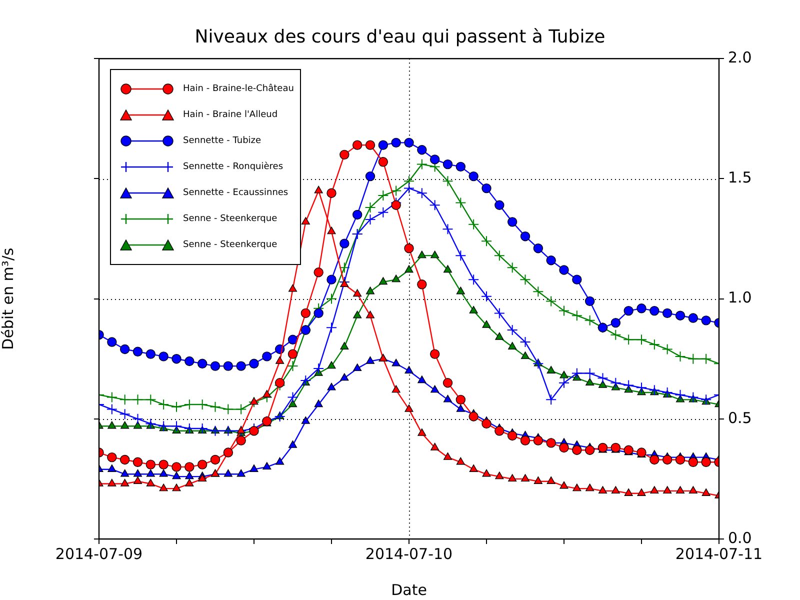 The width and height of the screenshot is (800, 600). What do you see at coordinates (233, 167) in the screenshot?
I see `legend-label: Sennette - Ronquières` at bounding box center [233, 167].